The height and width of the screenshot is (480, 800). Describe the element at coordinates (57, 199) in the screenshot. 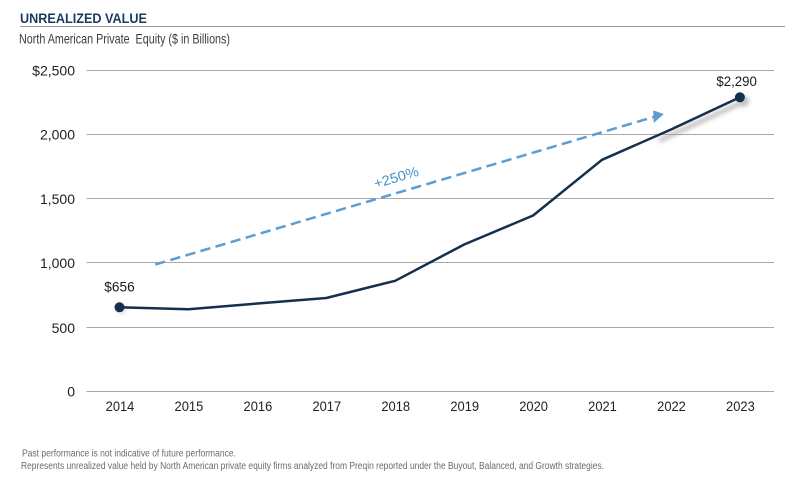

I see `svg-text: 1,500` at that location.